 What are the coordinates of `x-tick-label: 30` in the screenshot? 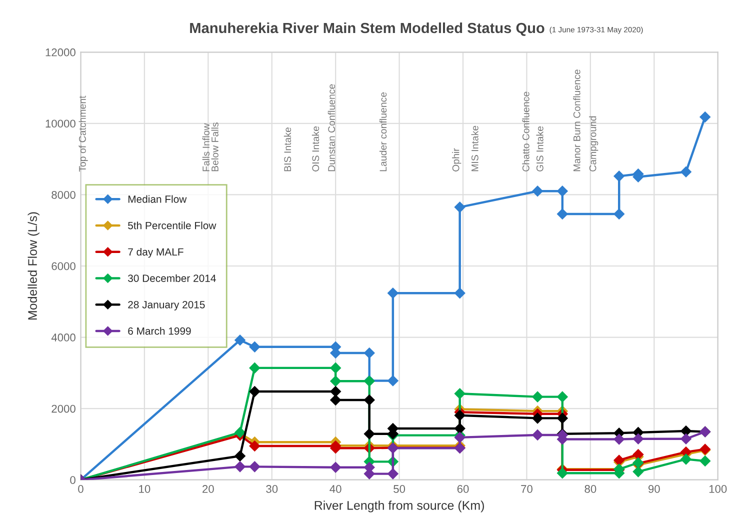 It's located at (272, 489).